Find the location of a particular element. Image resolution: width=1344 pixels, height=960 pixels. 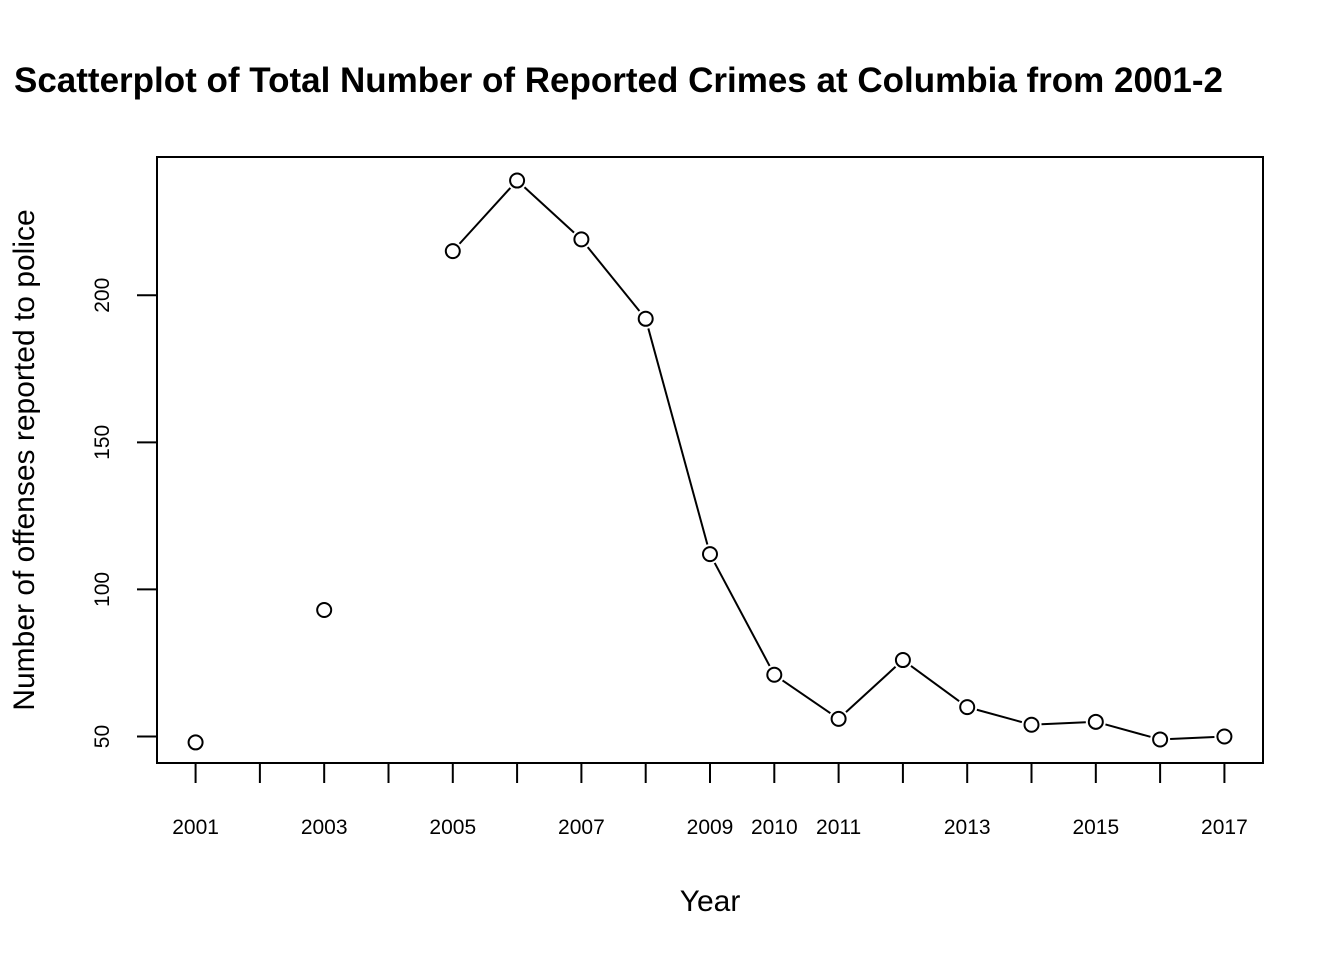

x-tick-label: 2010 is located at coordinates (774, 827).